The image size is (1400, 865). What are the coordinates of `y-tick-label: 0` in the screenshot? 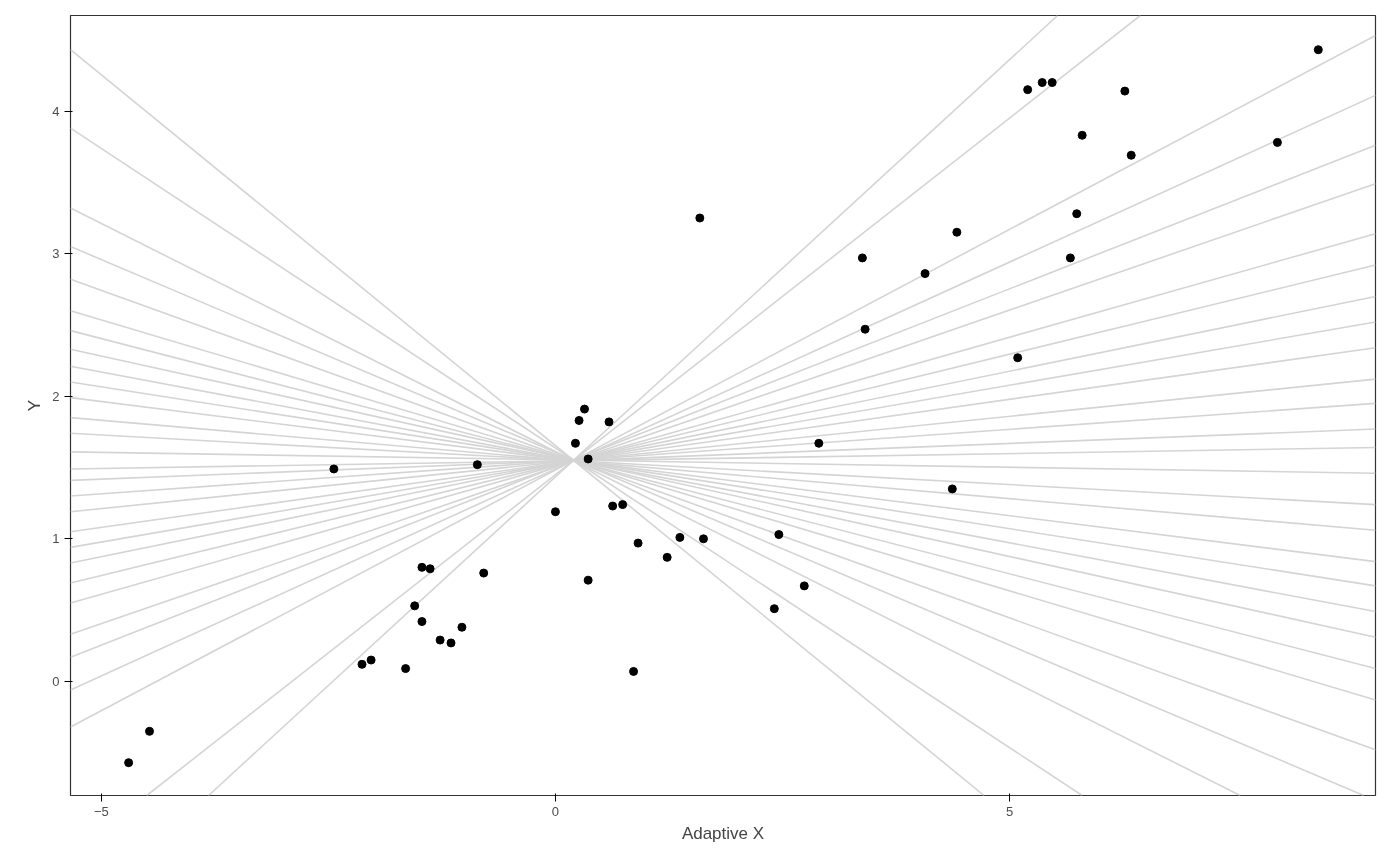 It's located at (56, 681).